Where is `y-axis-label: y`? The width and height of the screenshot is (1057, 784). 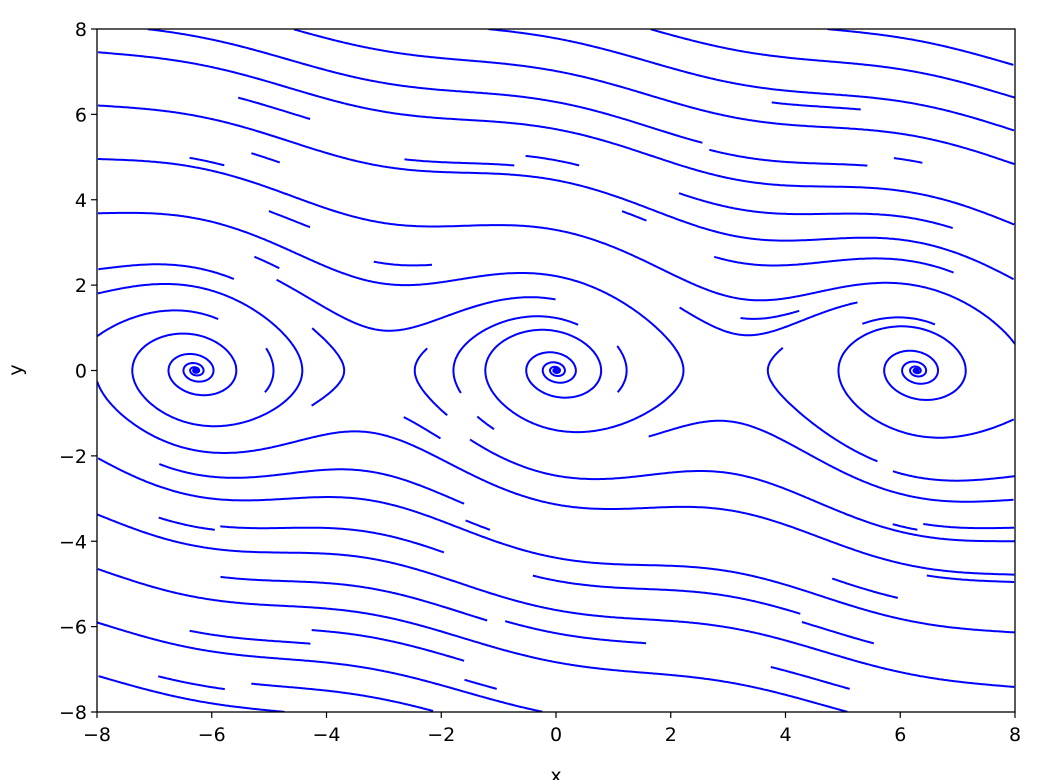 y-axis-label: y is located at coordinates (16, 369).